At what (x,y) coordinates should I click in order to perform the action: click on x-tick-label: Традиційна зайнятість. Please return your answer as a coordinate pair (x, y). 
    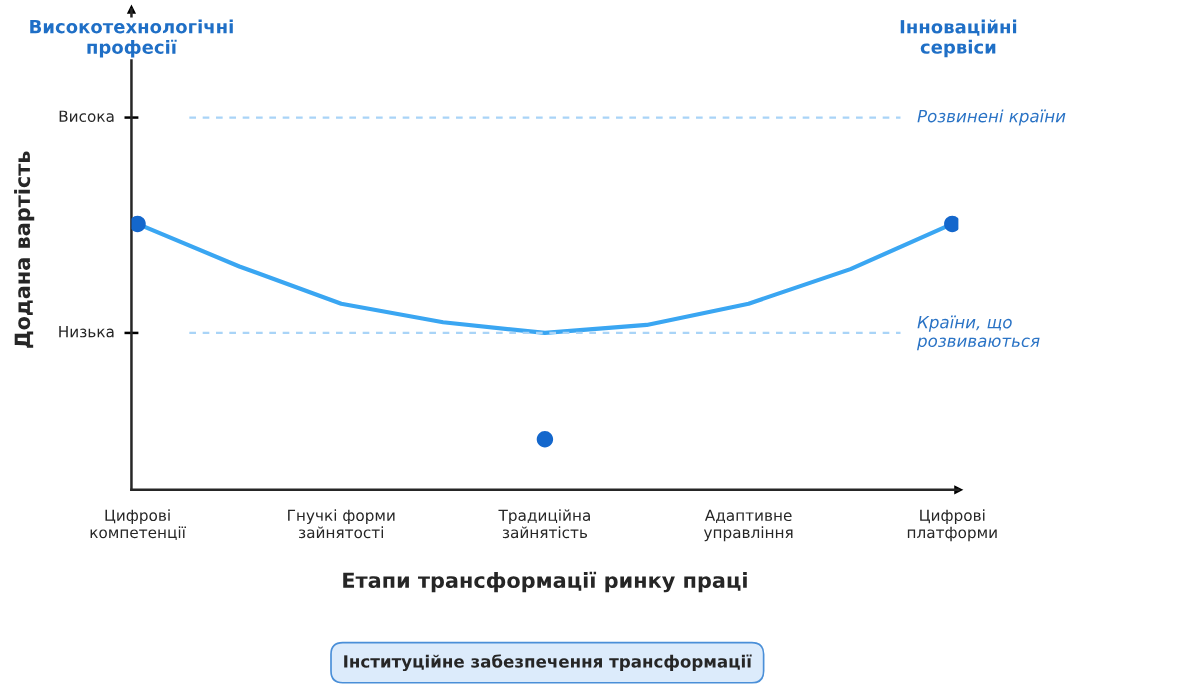
    Looking at the image, I should click on (544, 524).